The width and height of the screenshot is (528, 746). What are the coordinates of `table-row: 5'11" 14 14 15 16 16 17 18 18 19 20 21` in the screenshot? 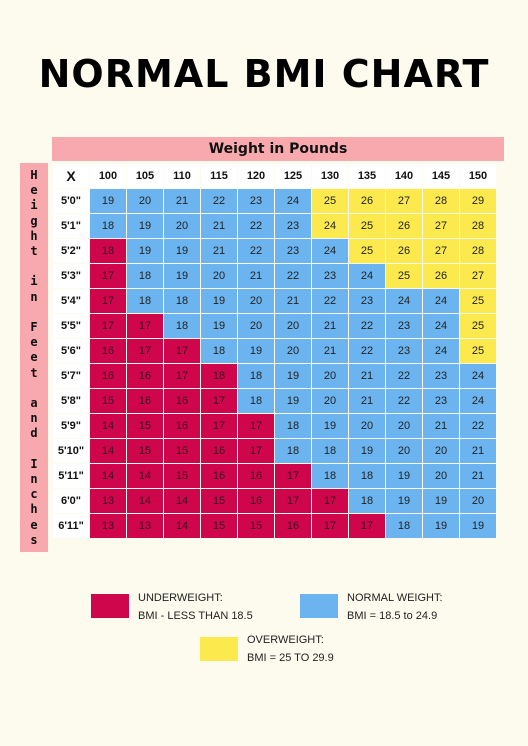 It's located at (274, 476).